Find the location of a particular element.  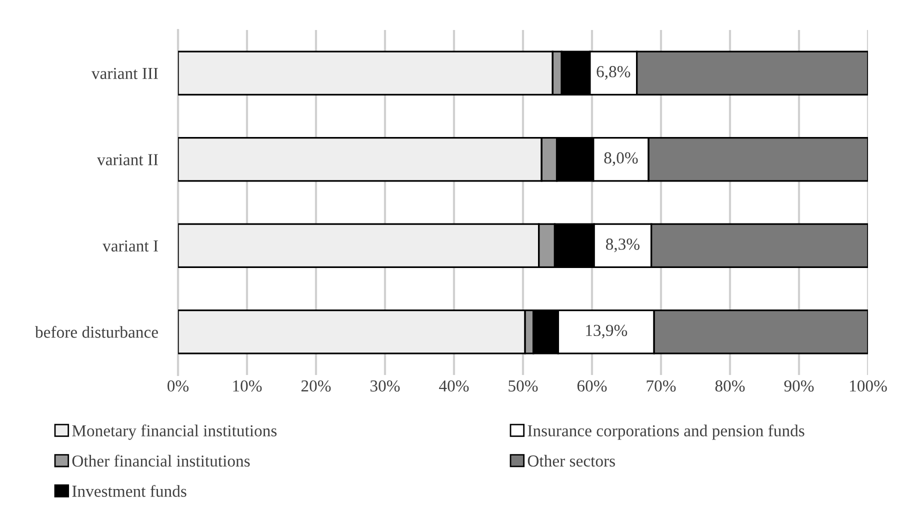

x-tick-label: 50% is located at coordinates (523, 386).